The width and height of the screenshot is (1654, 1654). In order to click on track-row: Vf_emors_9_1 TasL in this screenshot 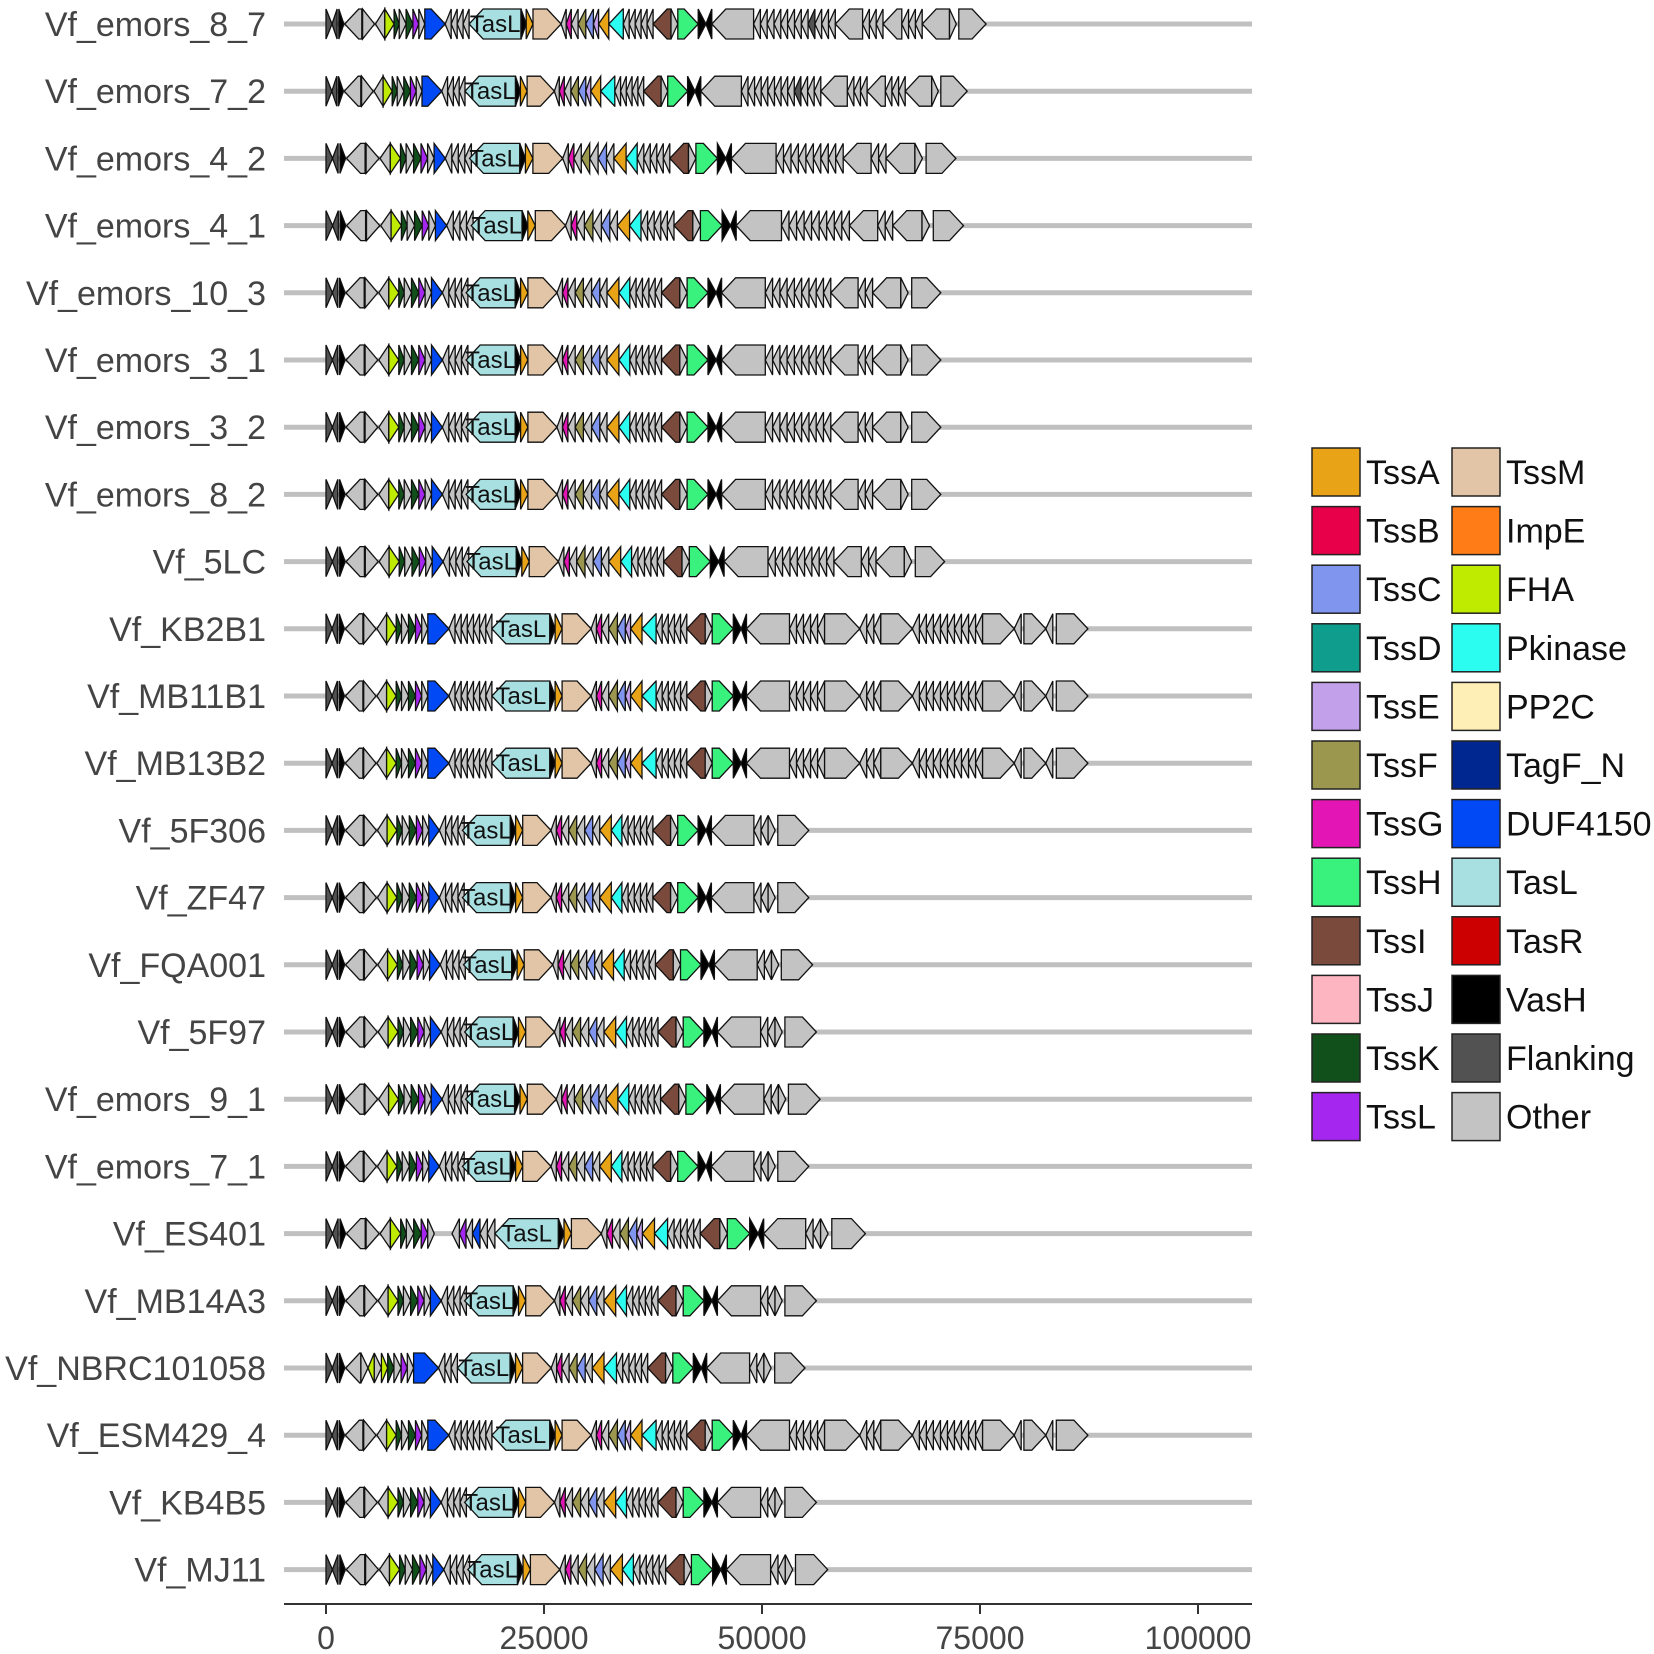, I will do `click(648, 1100)`.